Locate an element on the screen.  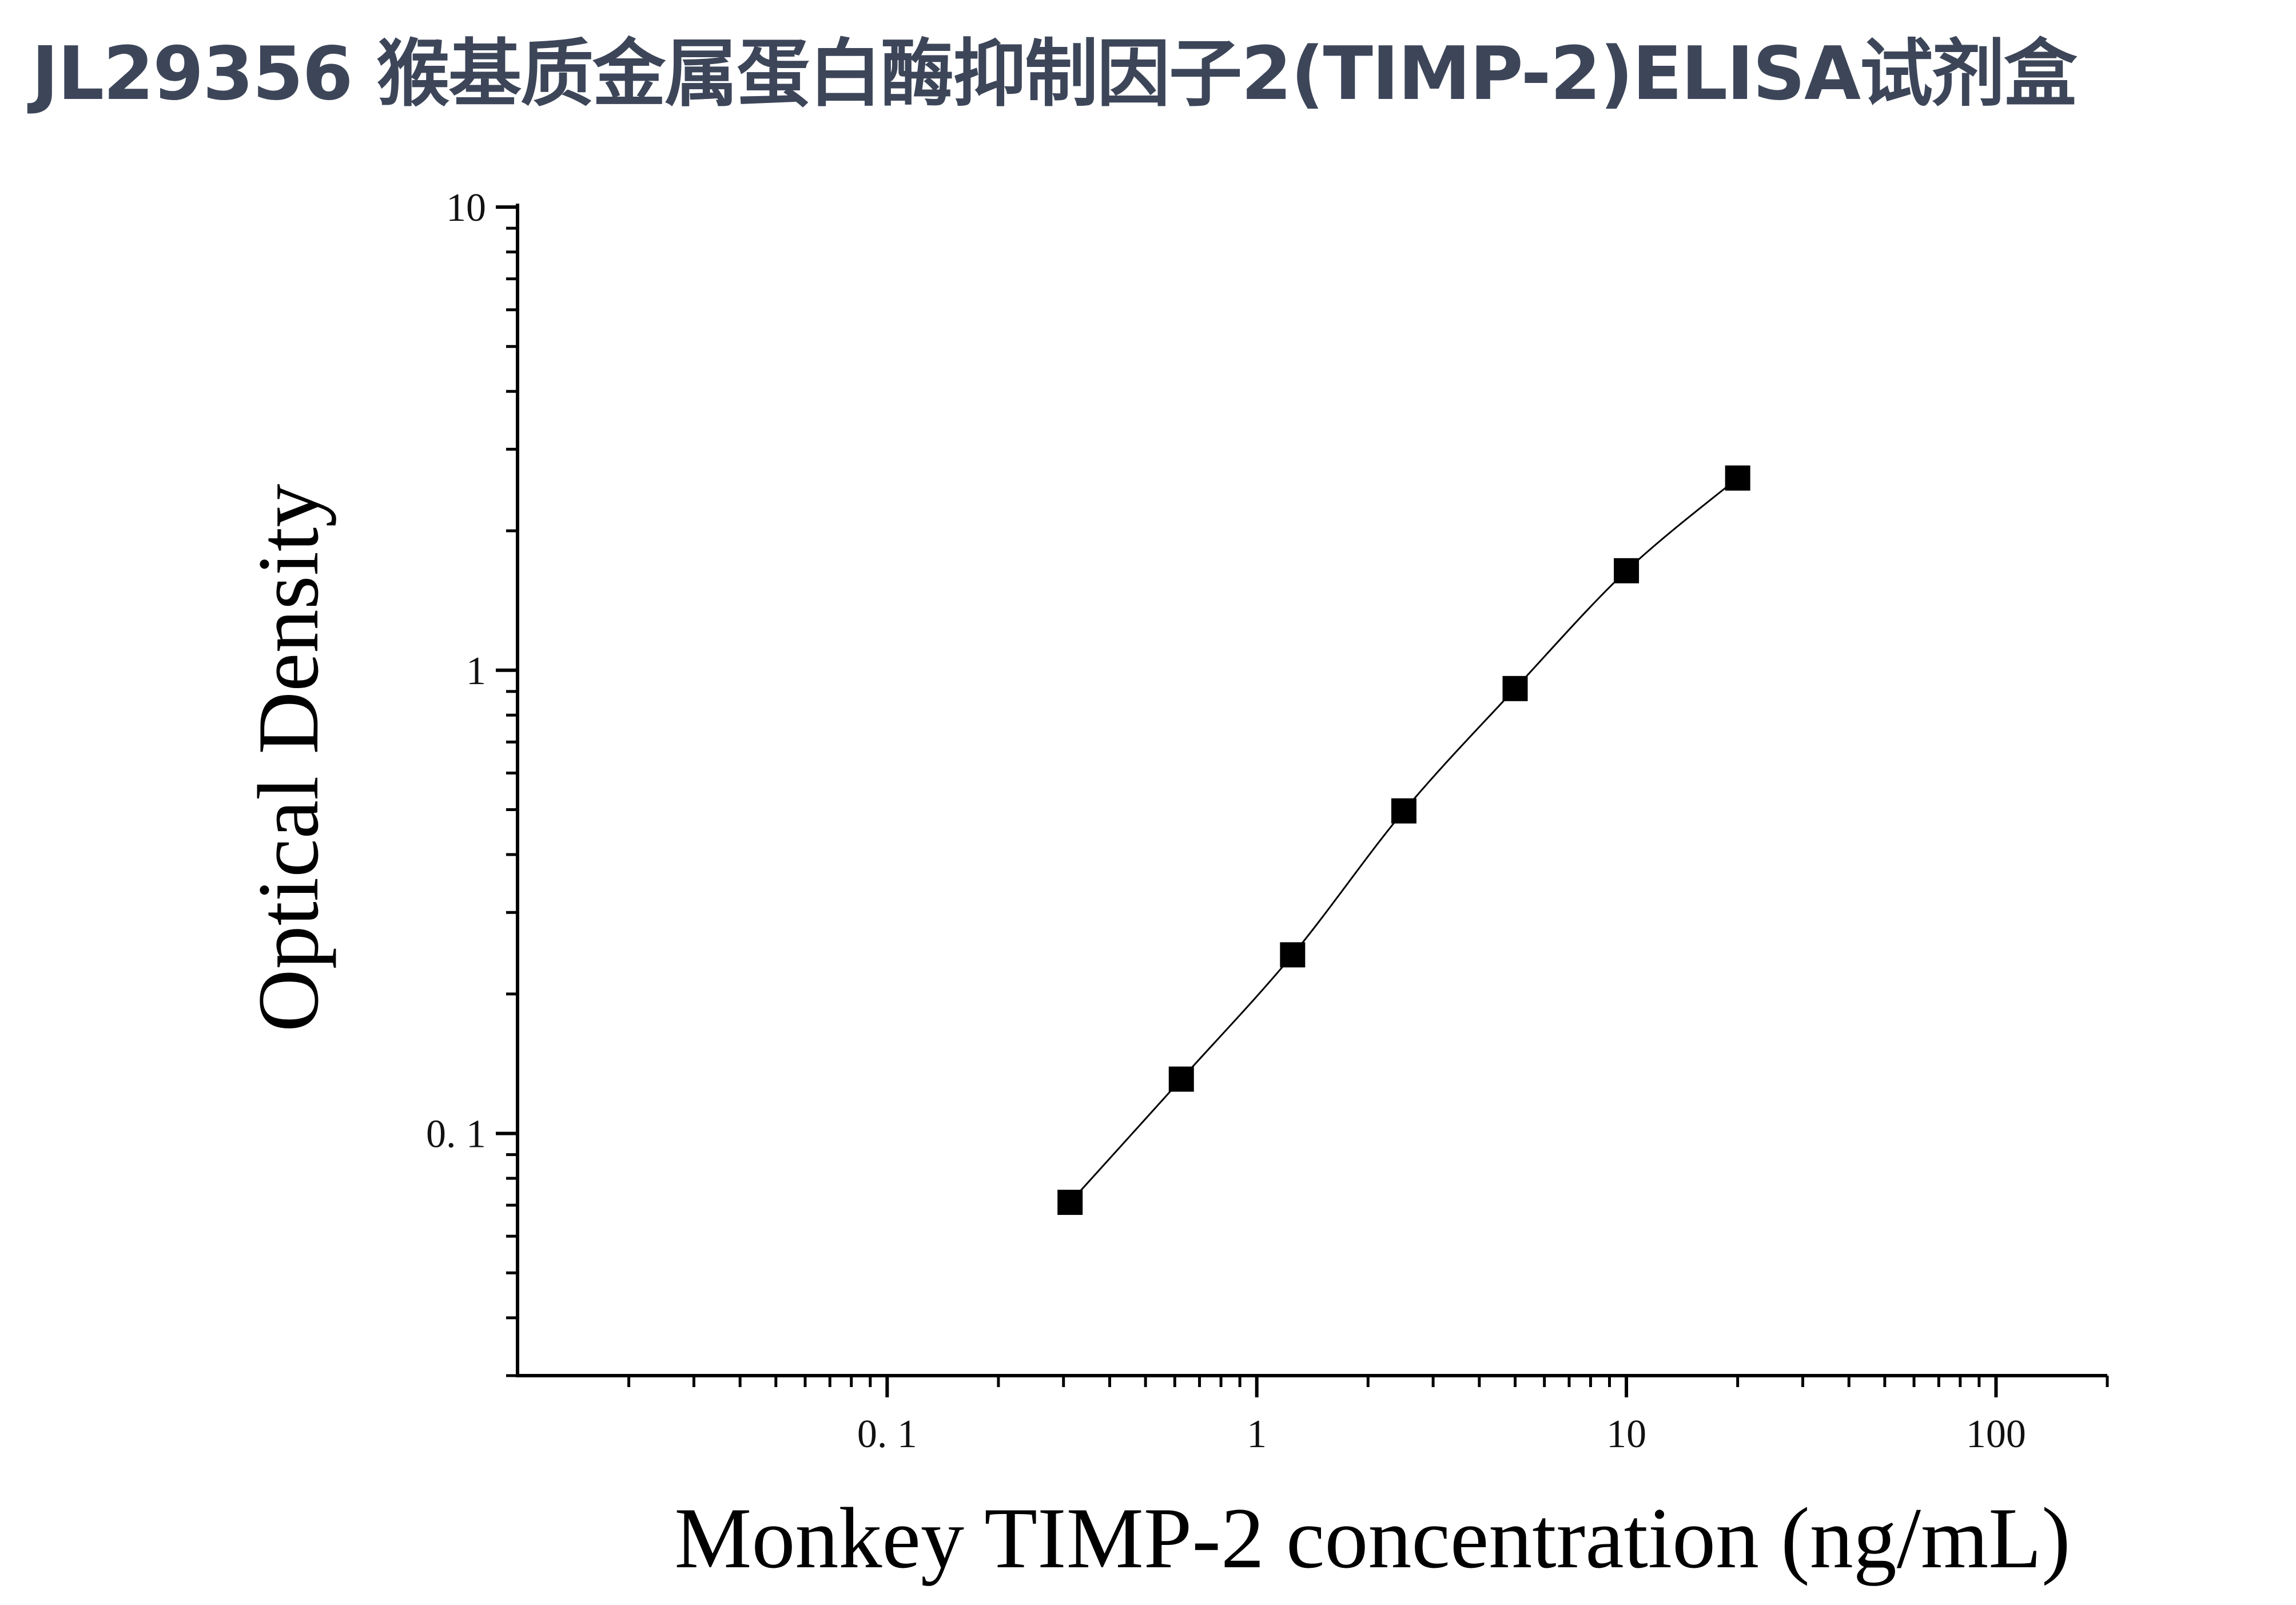
y-tick-label: 0. 1 is located at coordinates (456, 1135).